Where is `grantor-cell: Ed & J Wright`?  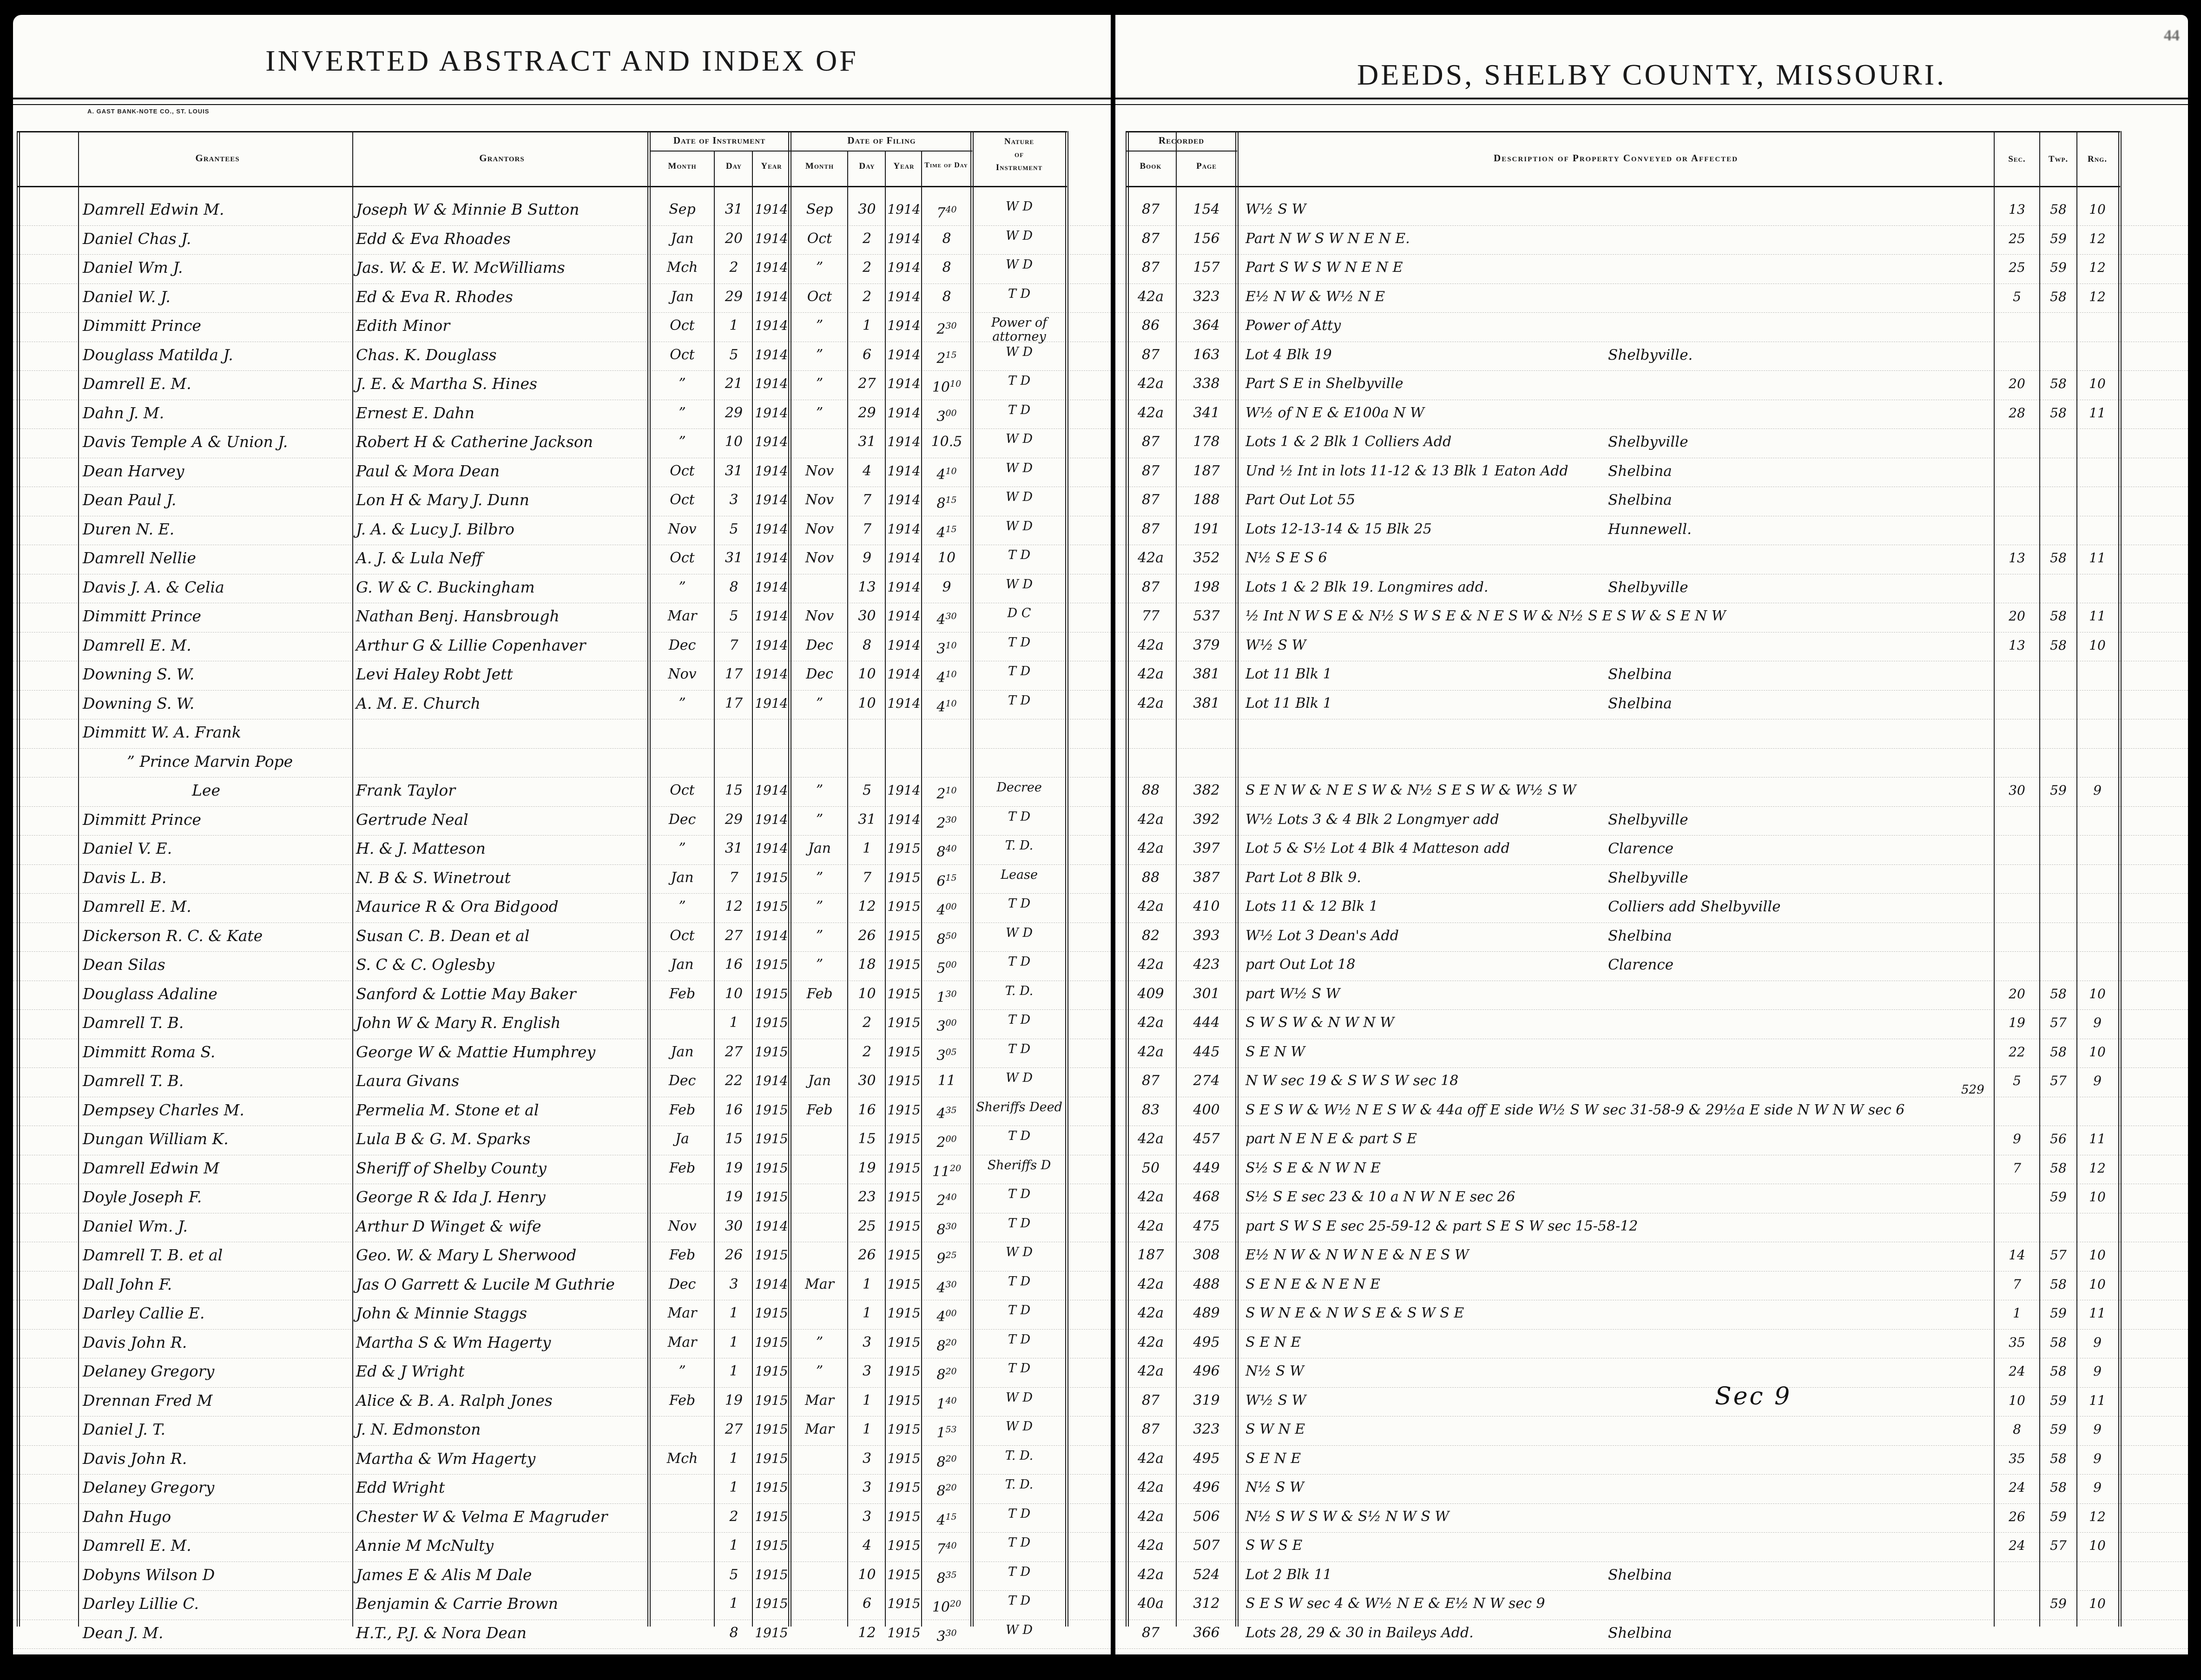
grantor-cell: Ed & J Wright is located at coordinates (410, 1371).